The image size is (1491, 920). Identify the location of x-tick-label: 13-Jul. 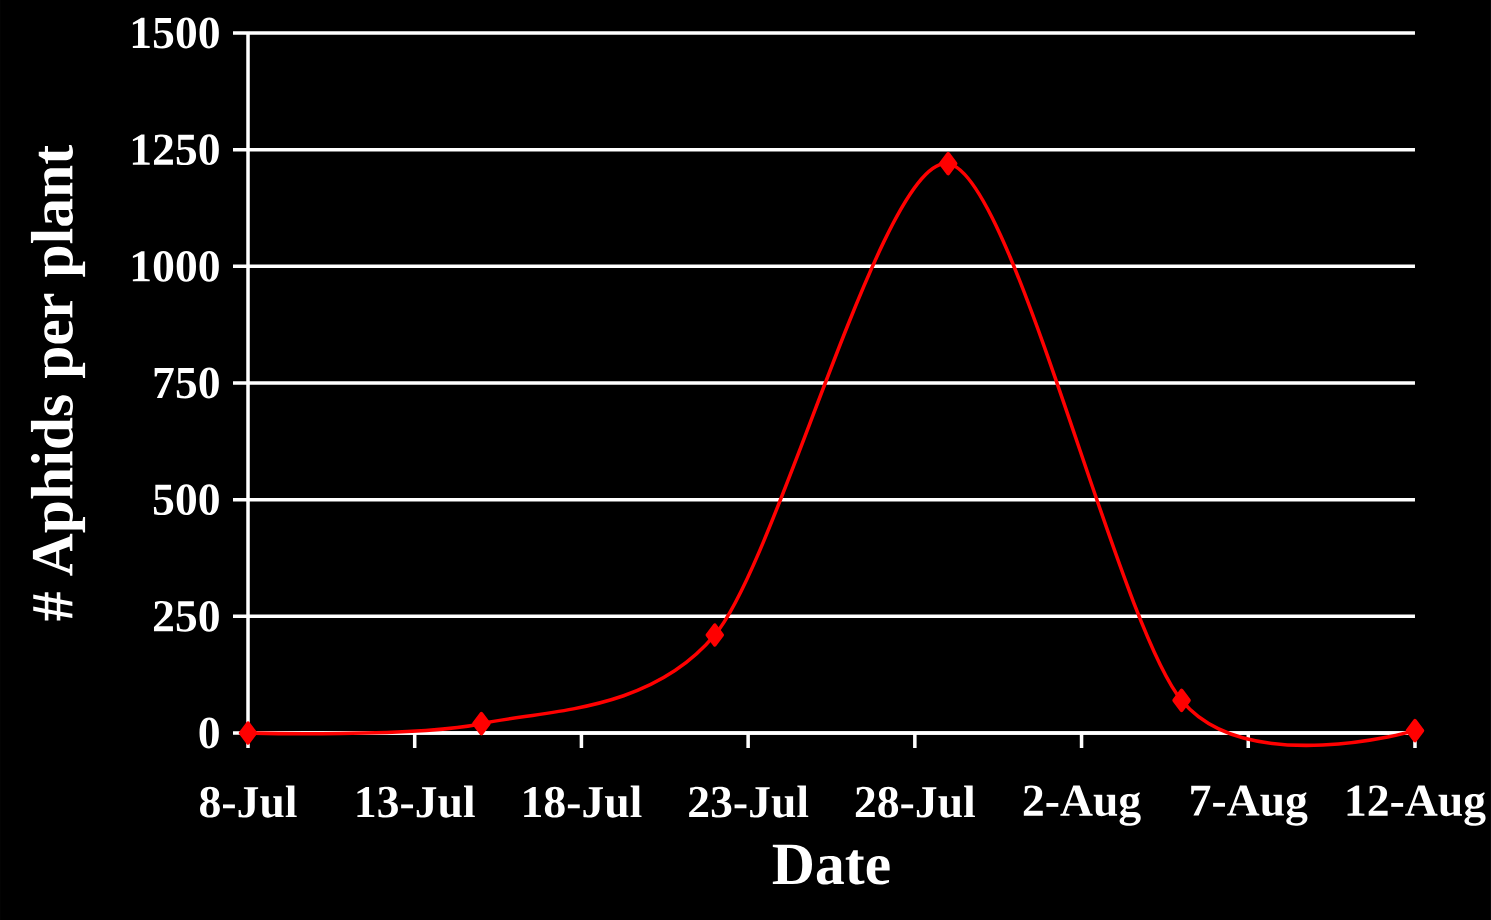
(416, 801).